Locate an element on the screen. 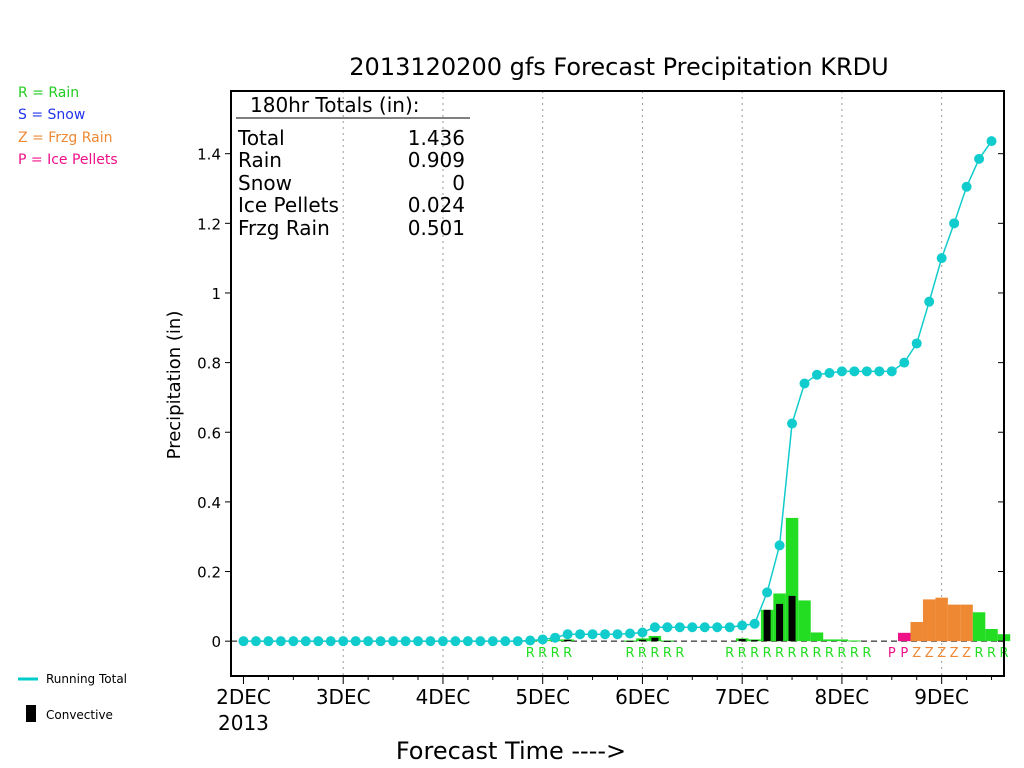 The image size is (1024, 768). line-legend: Running Total Convective is located at coordinates (72, 697).